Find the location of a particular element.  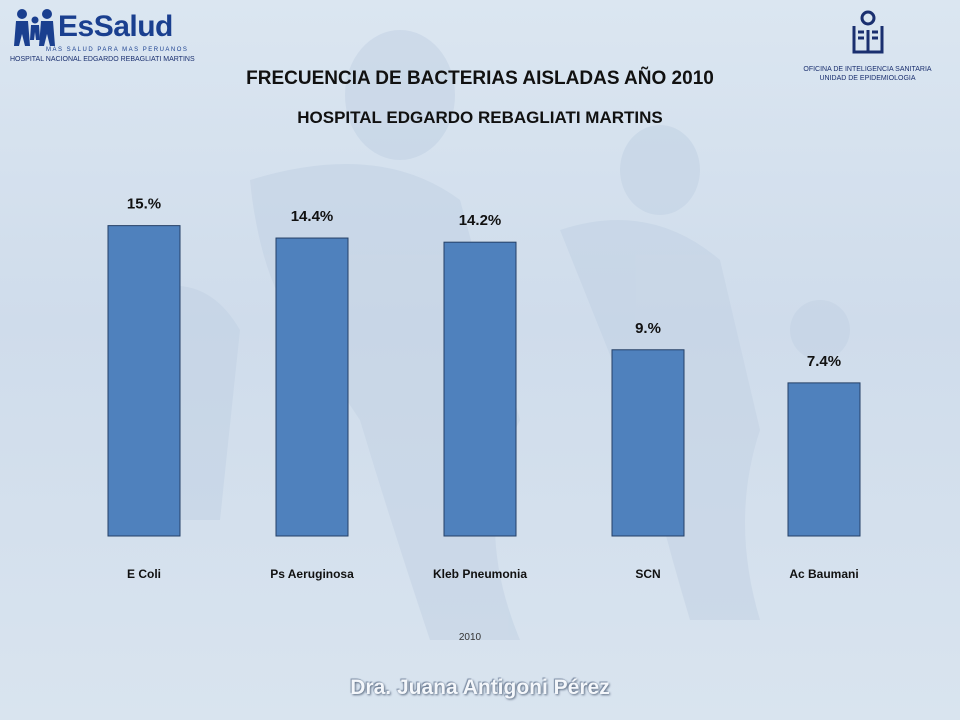

data-label: 15.% is located at coordinates (144, 204).